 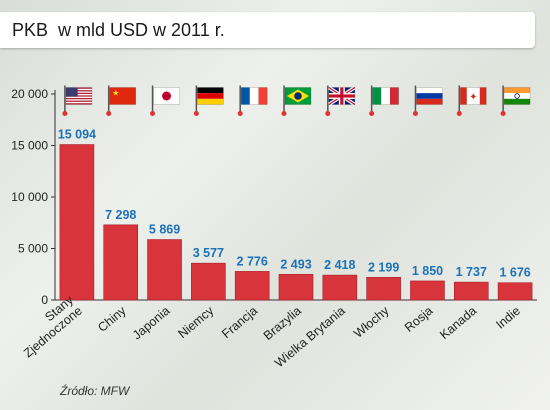 I want to click on source-note: Źródło: MFW, so click(x=95, y=391).